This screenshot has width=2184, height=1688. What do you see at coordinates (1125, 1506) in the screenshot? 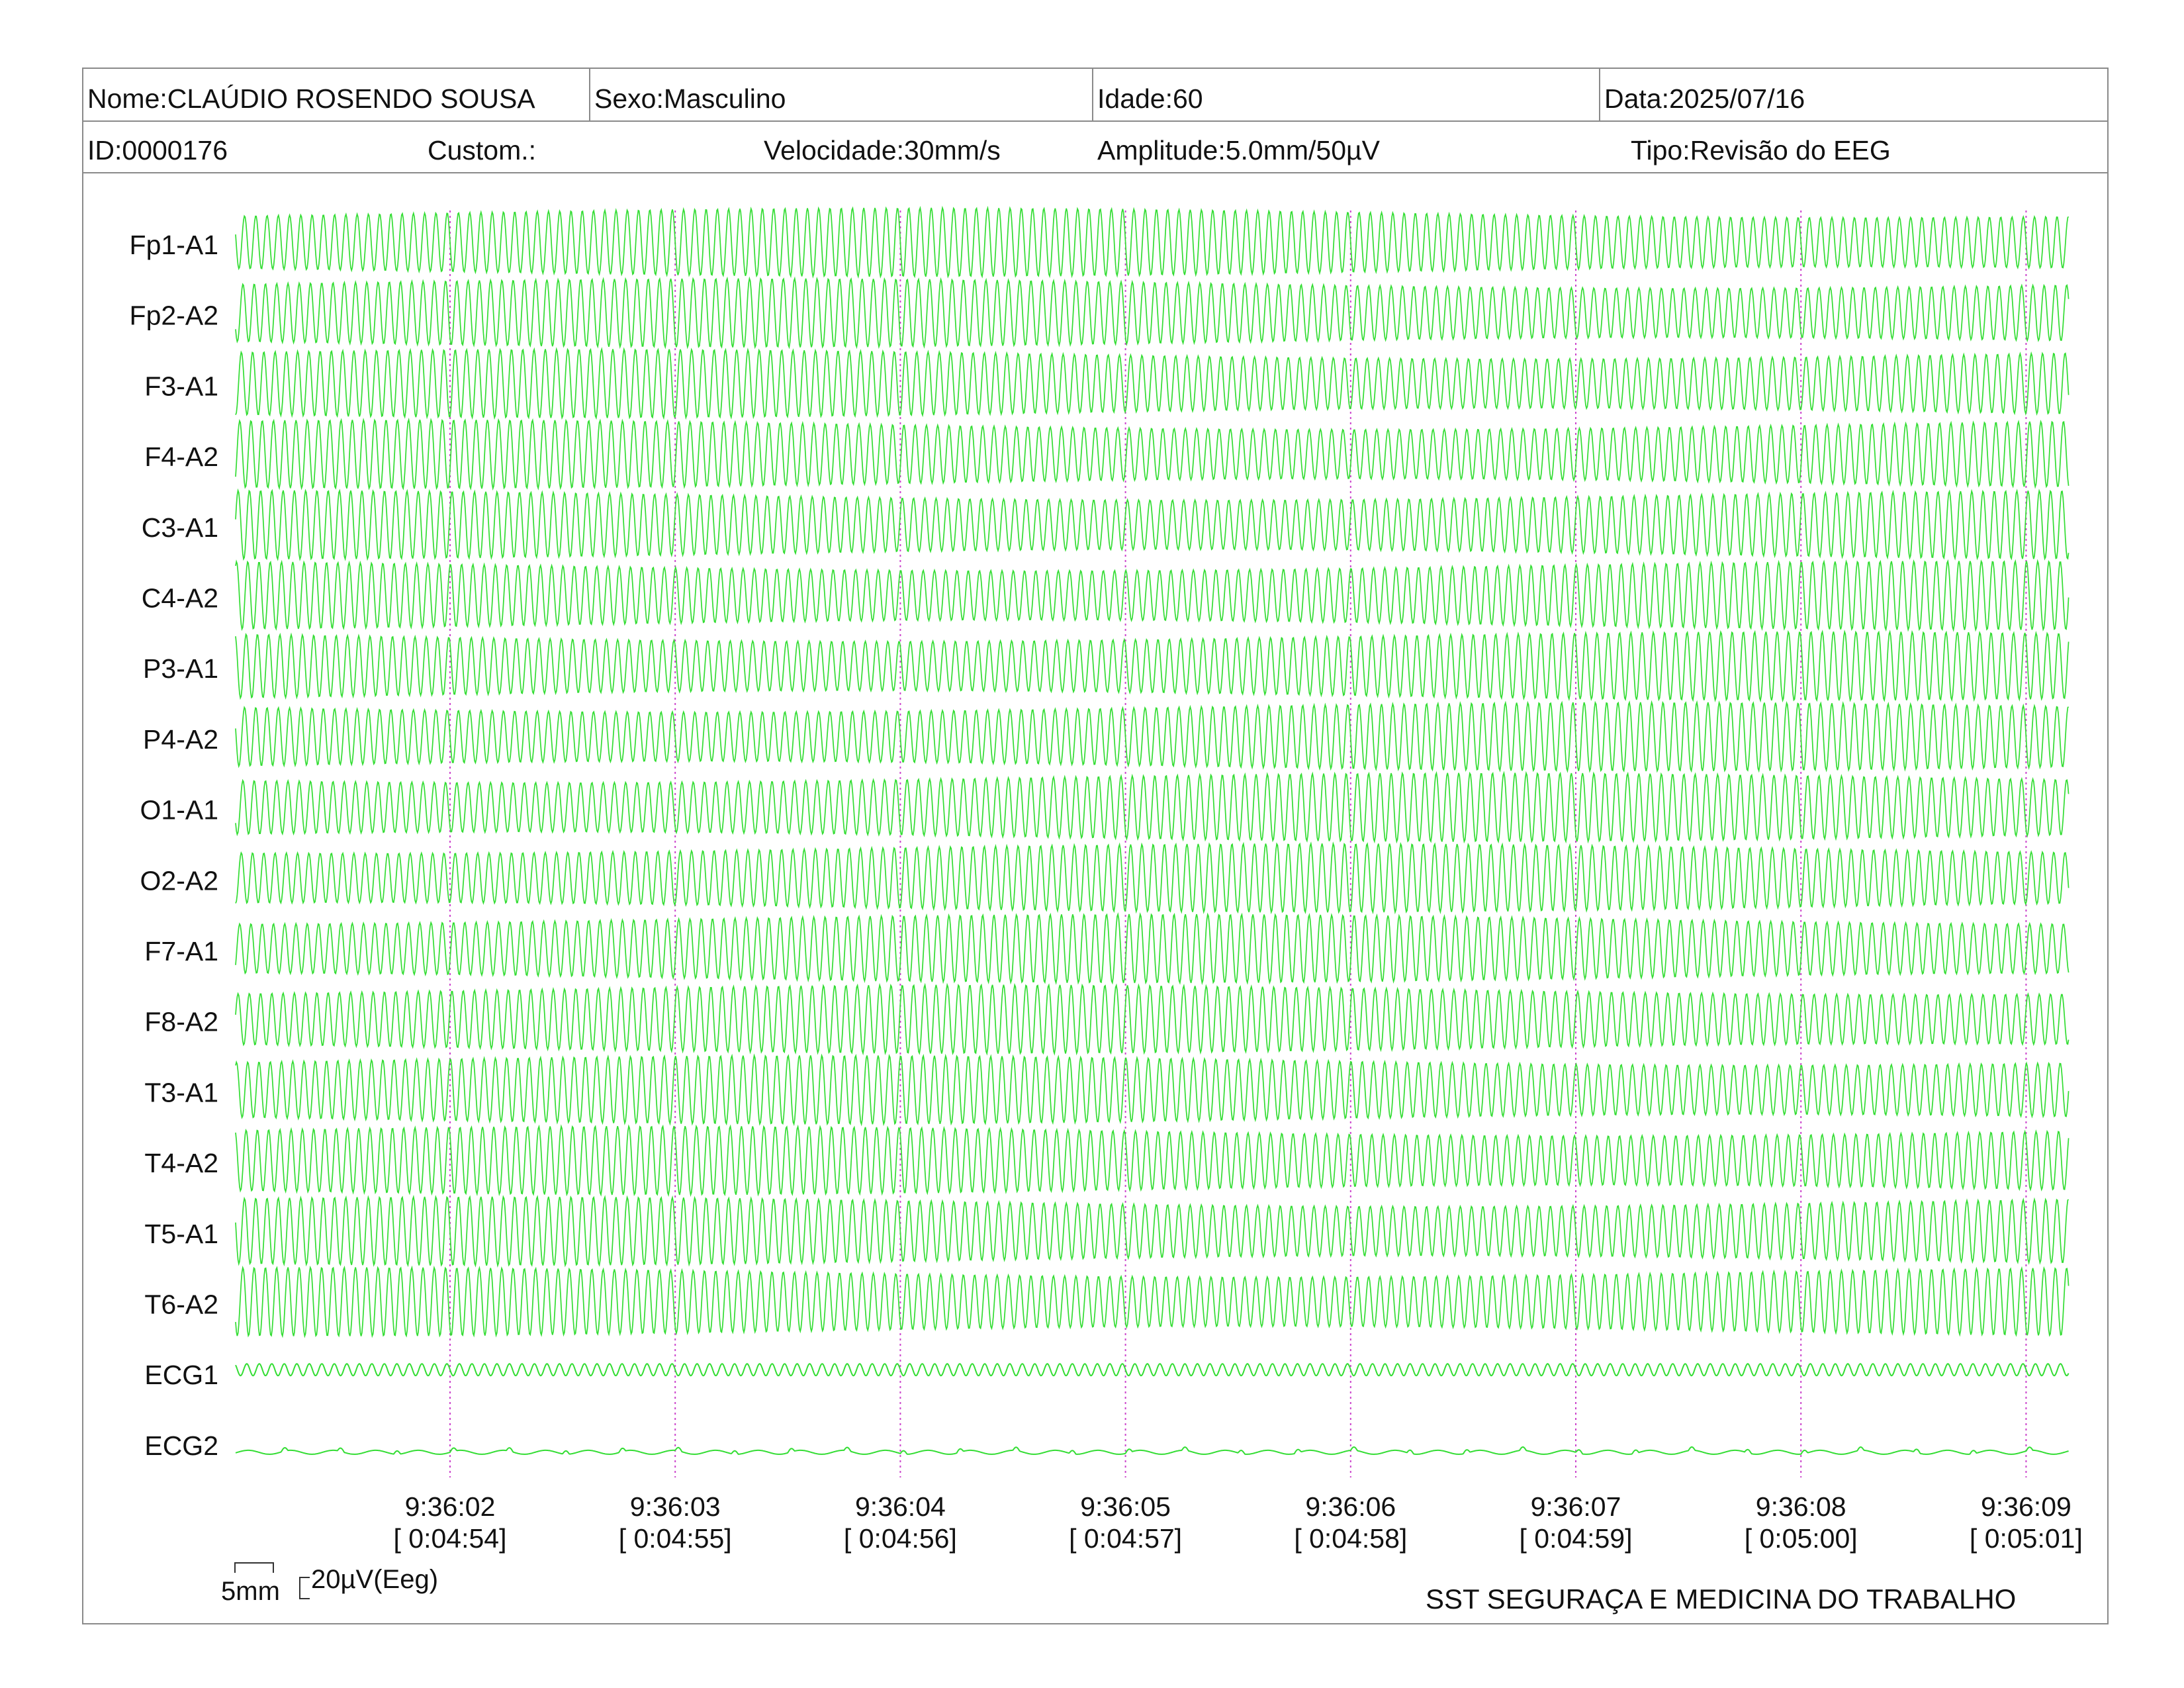
I see `time-tick-clock: 9:36:05` at bounding box center [1125, 1506].